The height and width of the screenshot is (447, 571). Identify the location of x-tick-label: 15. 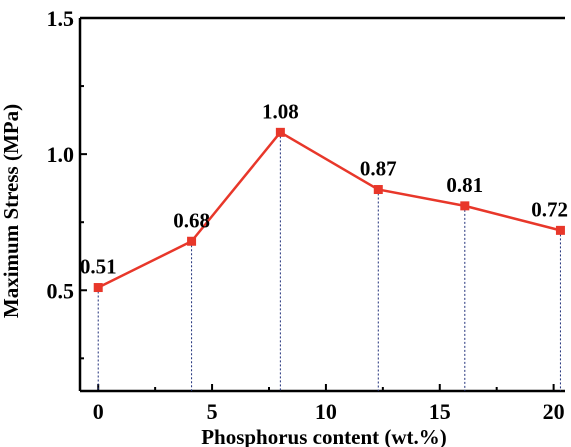
(440, 411).